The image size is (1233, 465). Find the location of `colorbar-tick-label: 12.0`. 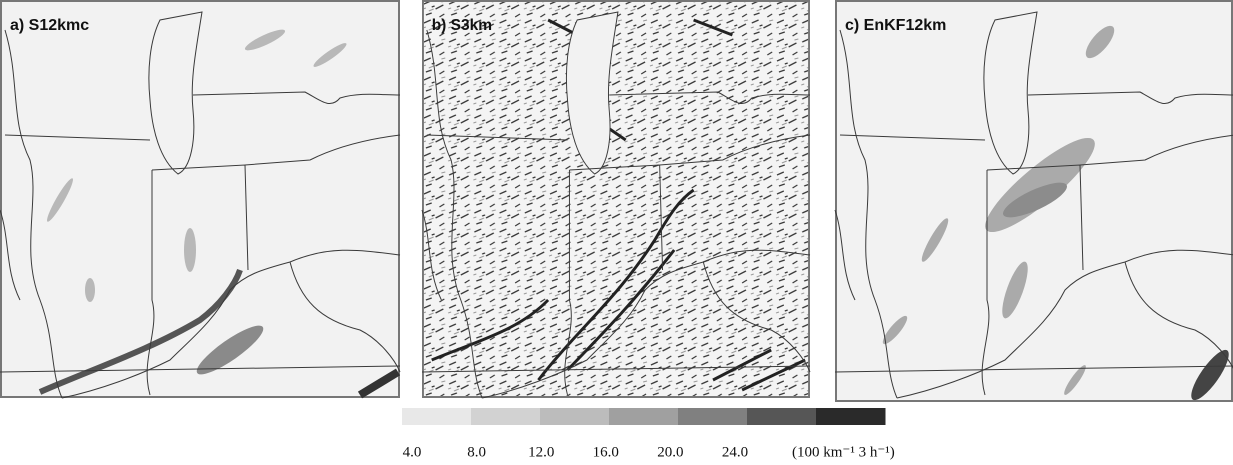

colorbar-tick-label: 12.0 is located at coordinates (541, 452).